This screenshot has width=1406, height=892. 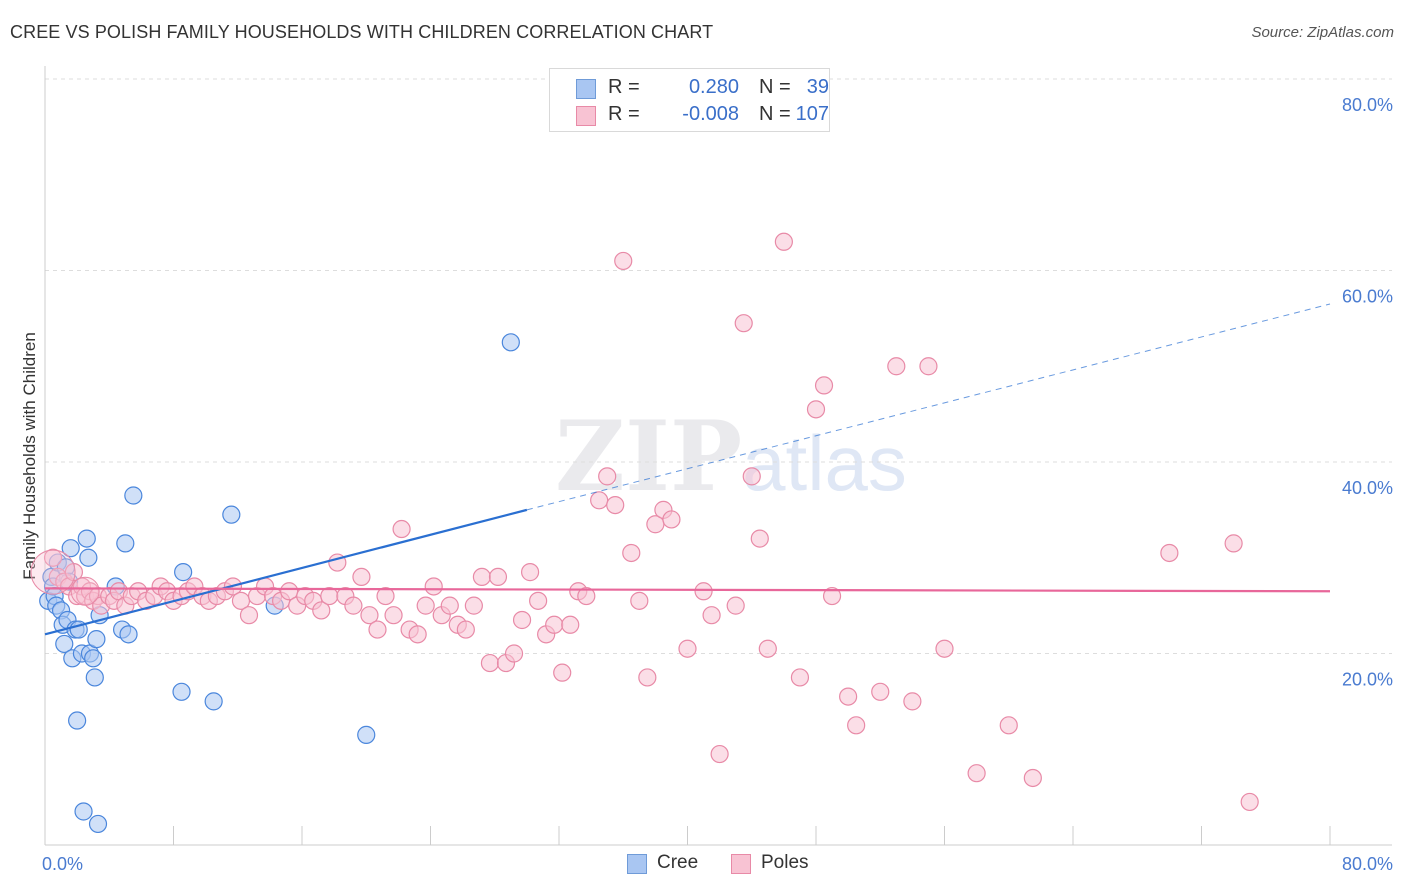 I want to click on trend-line-cree-extended, so click(x=928, y=407).